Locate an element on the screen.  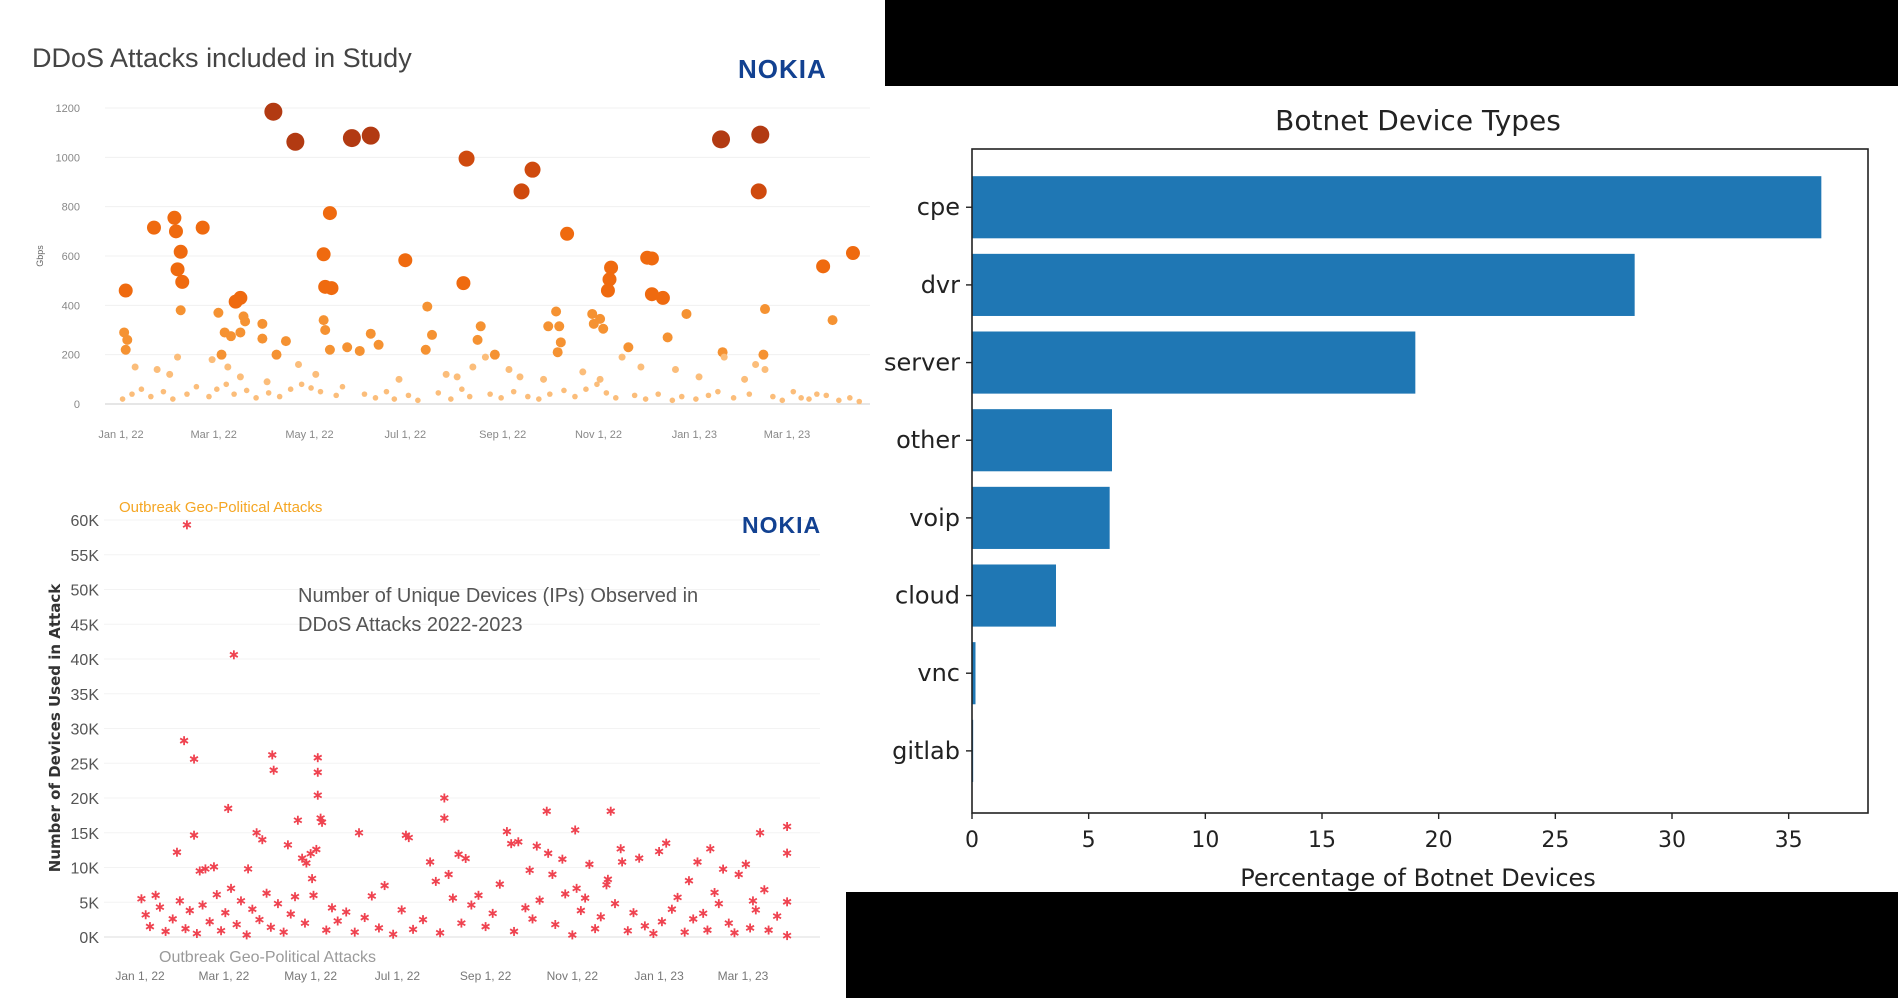
y-tick-label: 45K is located at coordinates (85, 625).